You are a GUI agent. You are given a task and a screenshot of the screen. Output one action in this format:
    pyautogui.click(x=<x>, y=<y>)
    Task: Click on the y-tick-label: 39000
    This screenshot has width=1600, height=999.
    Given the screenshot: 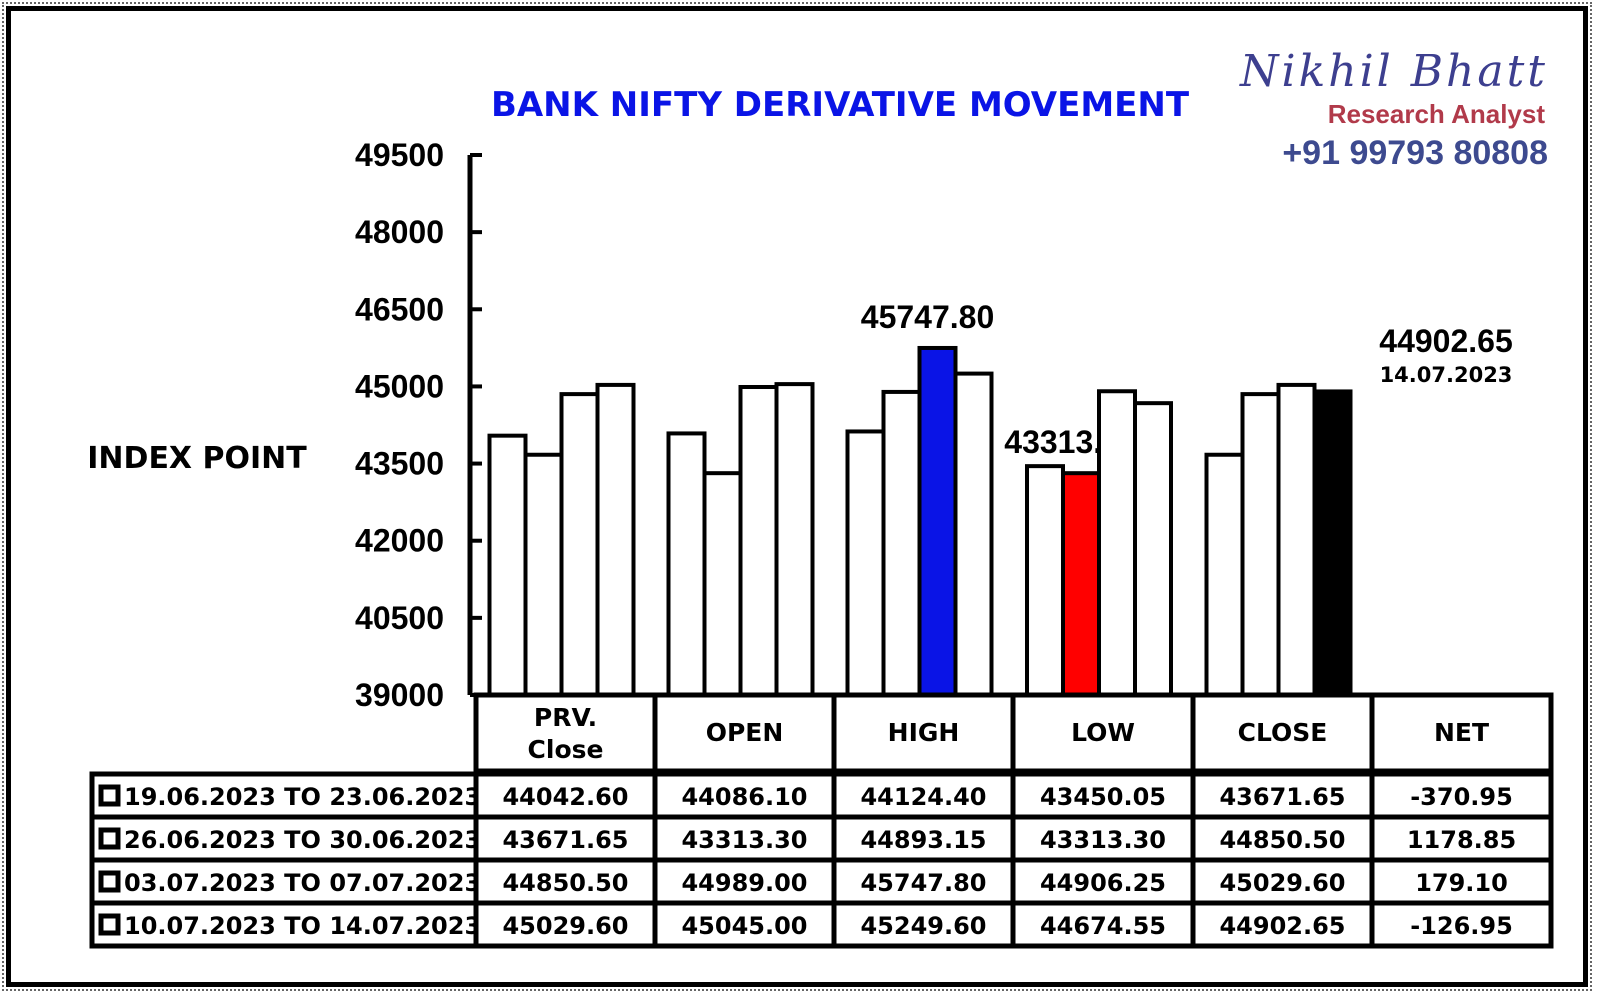 What is the action you would take?
    pyautogui.click(x=399, y=695)
    